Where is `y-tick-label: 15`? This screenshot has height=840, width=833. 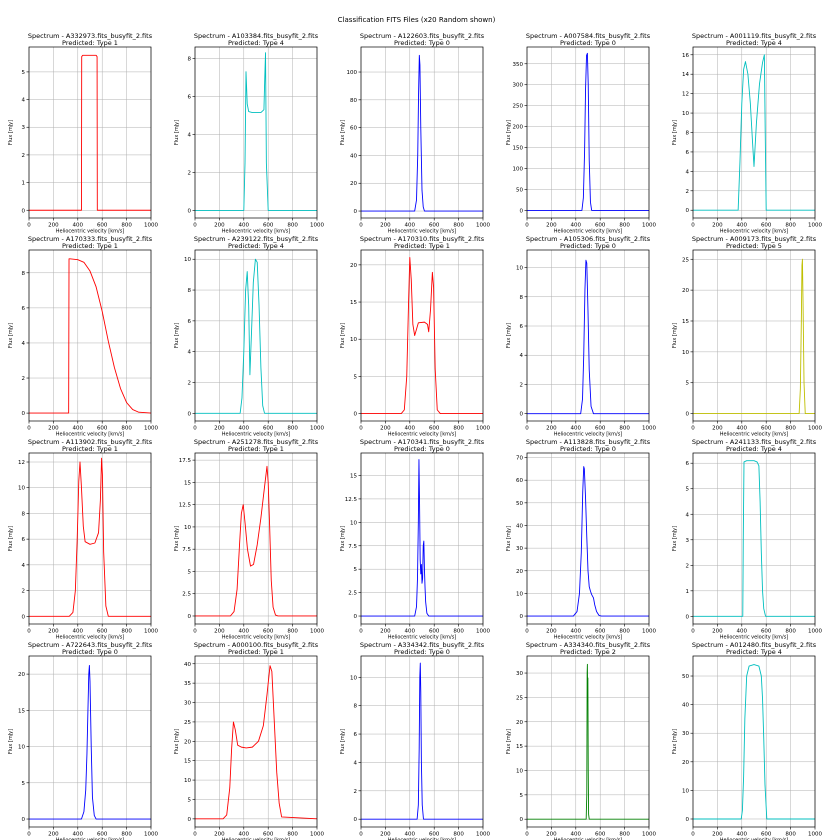
y-tick-label: 15 is located at coordinates (353, 303).